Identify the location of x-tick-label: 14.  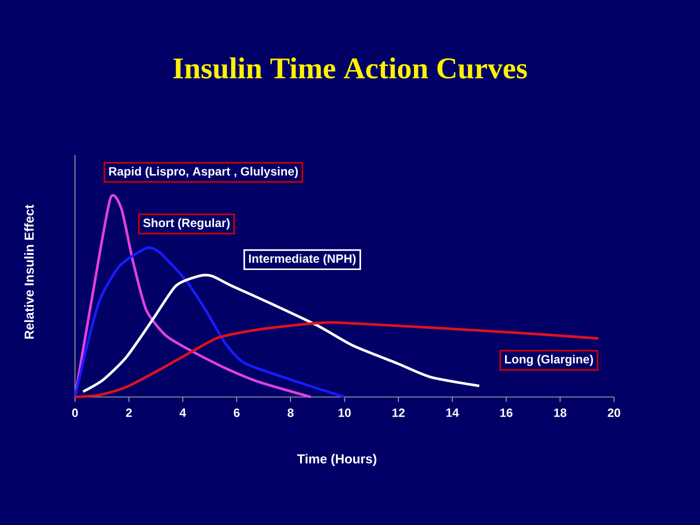
(452, 412).